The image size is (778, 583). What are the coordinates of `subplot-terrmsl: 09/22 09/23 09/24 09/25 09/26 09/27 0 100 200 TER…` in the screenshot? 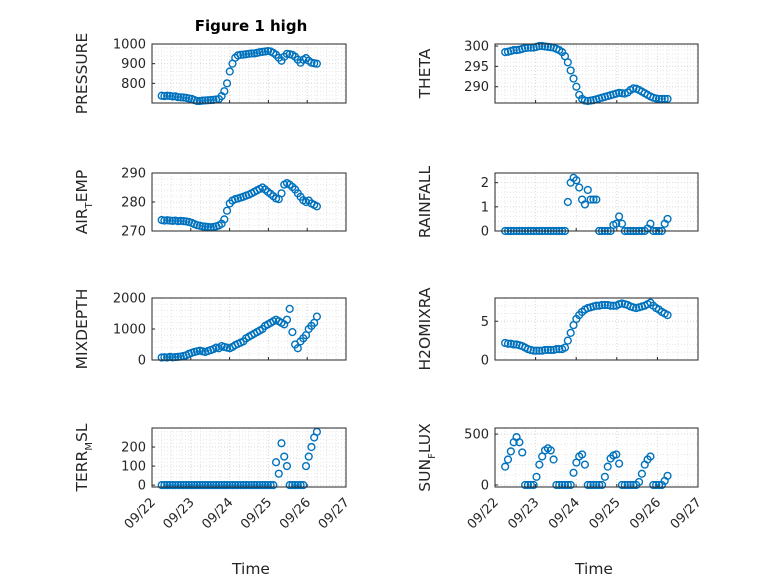 It's located at (213, 477).